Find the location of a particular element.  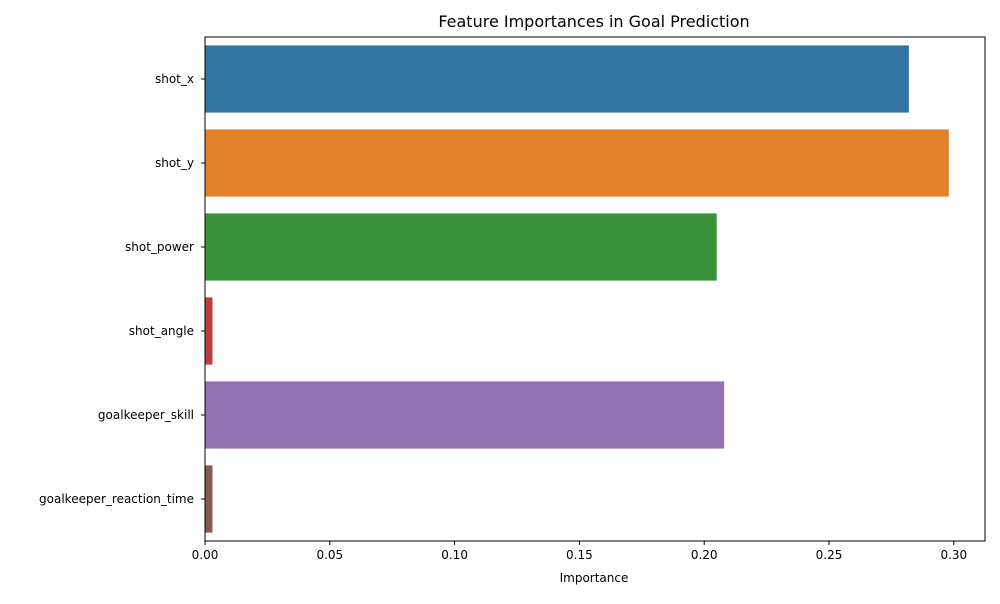

x-axis-label: Importance is located at coordinates (594, 578).